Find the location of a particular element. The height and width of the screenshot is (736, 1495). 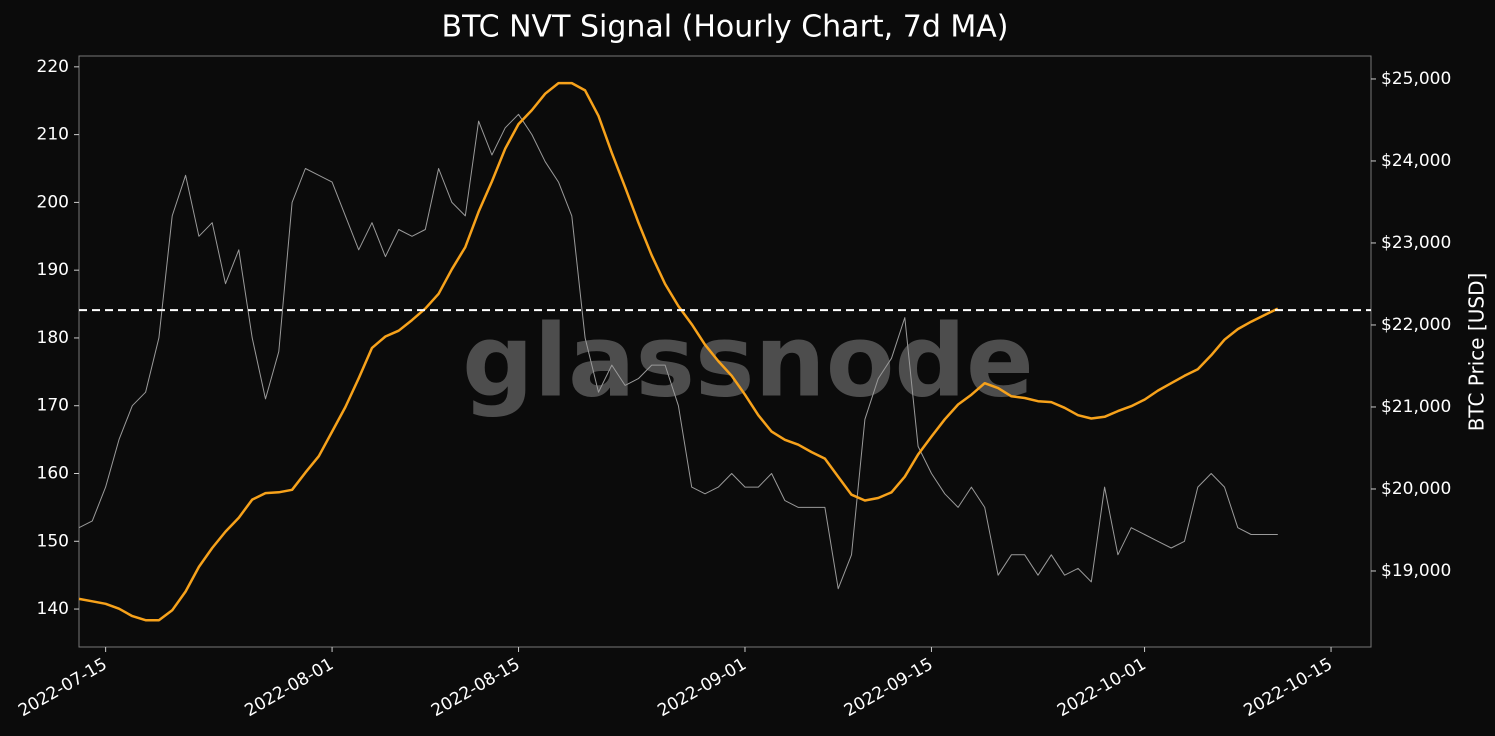

y-tick-label: 150 is located at coordinates (53, 541).